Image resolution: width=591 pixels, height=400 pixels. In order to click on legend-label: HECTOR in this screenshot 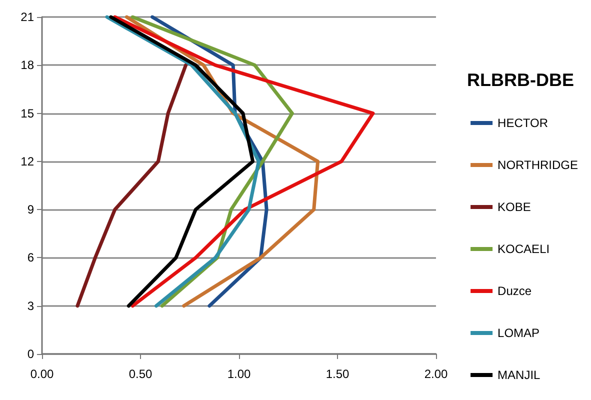, I will do `click(523, 123)`.